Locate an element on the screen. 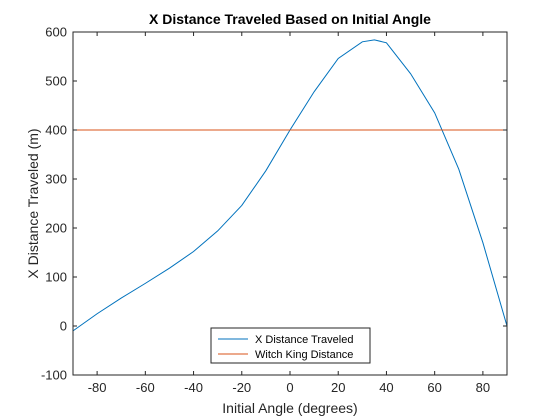 This screenshot has width=560, height=420. y-tick-label: 500 is located at coordinates (56, 81).